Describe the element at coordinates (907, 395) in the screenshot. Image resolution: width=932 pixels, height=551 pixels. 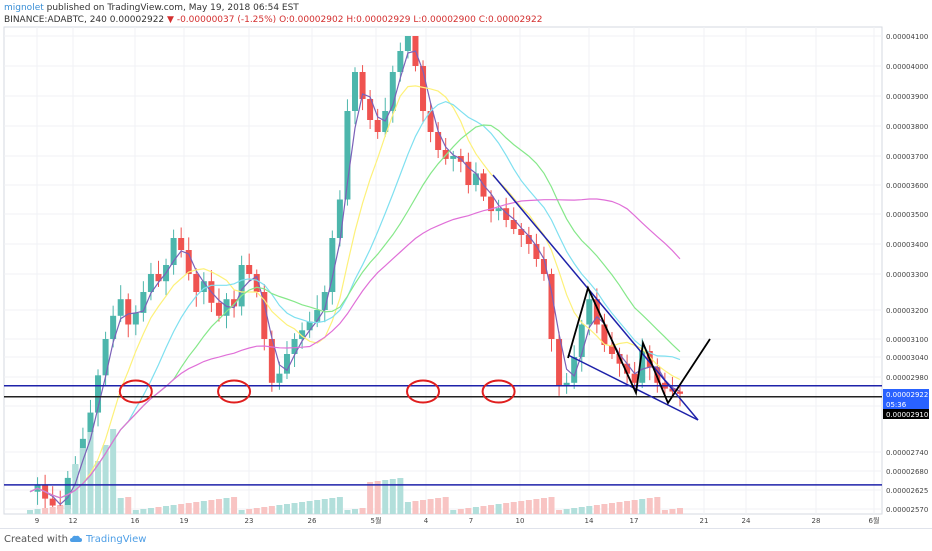
I see `price-tag-label: 0.00002922` at that location.